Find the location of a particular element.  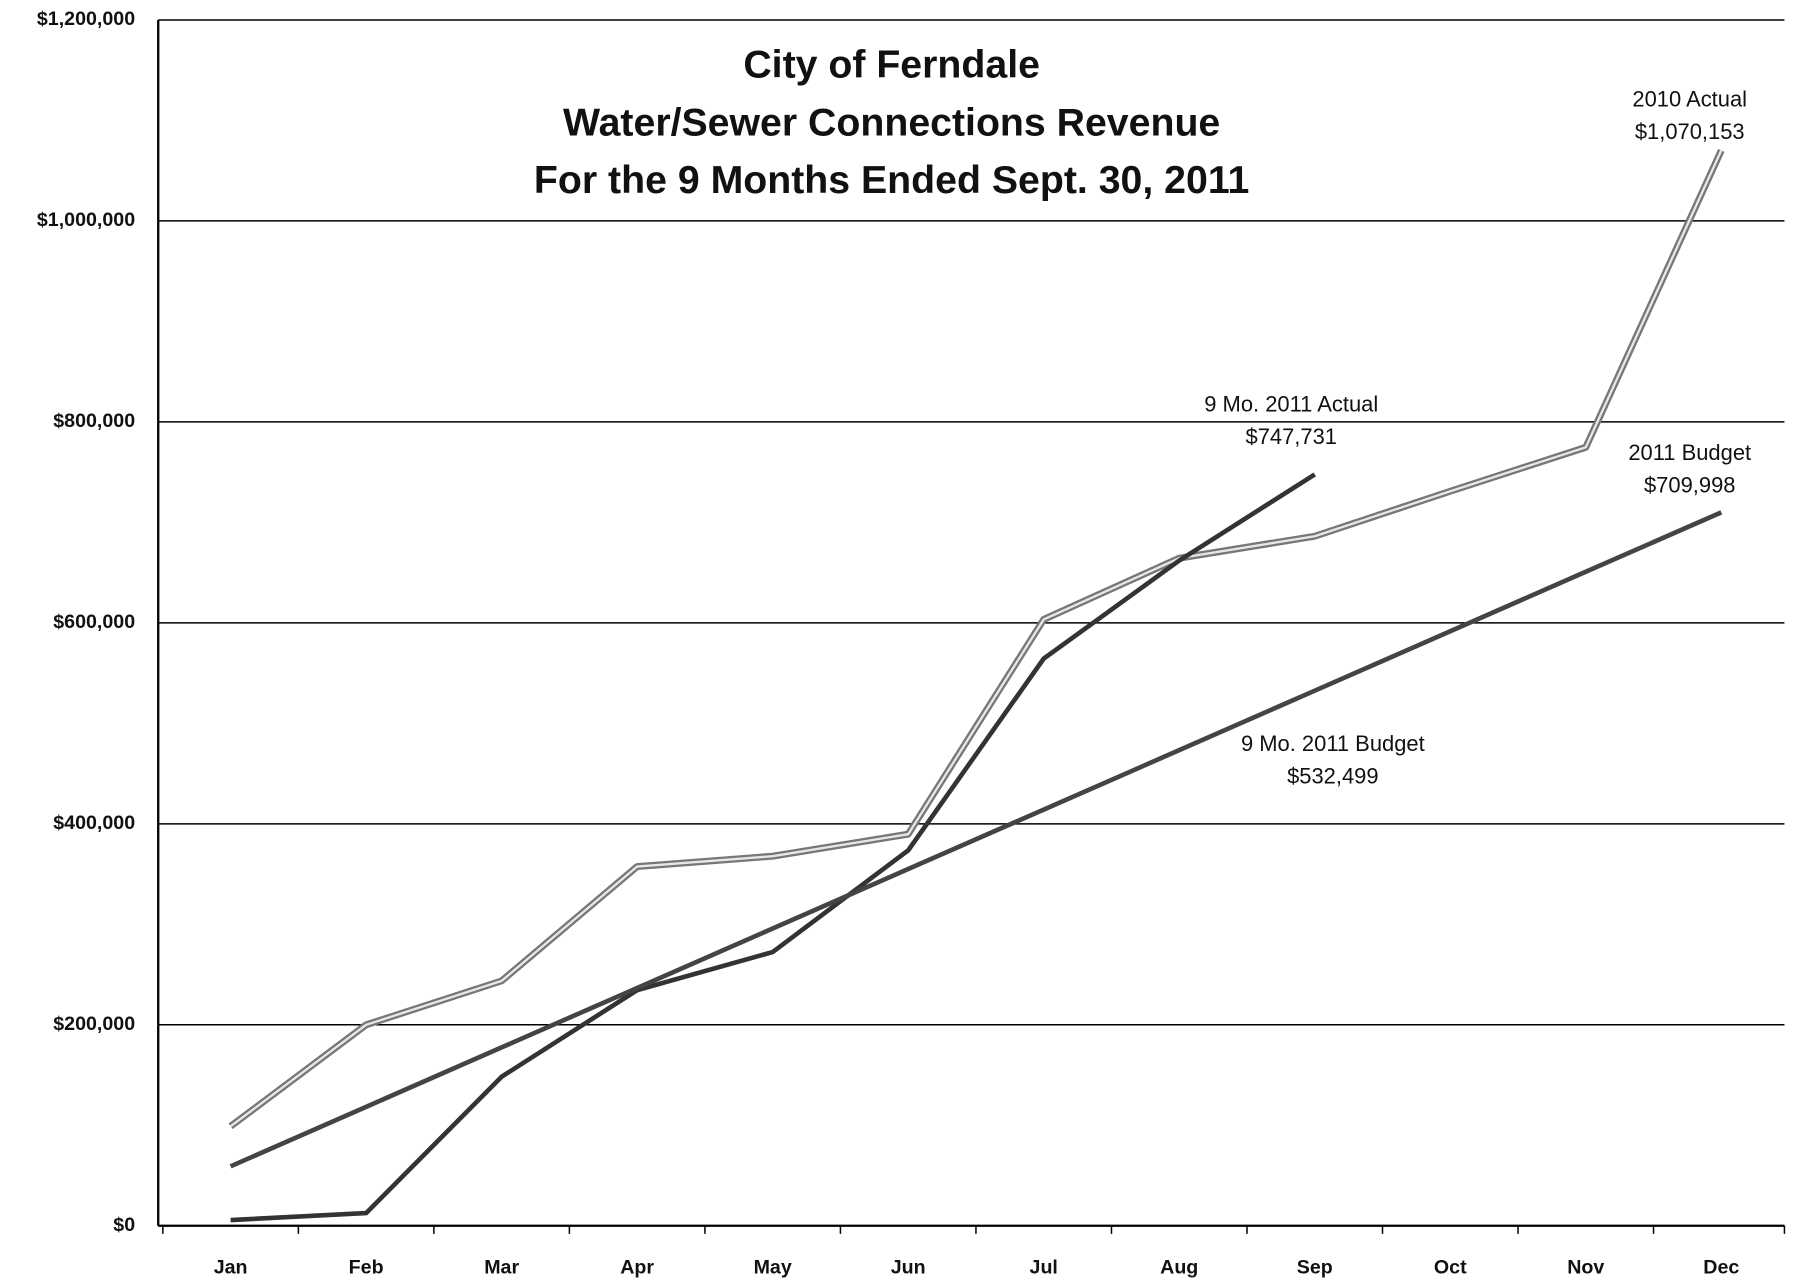

chart-title: For the 9 Months Ended Sept. 30, 2011 is located at coordinates (891, 180).